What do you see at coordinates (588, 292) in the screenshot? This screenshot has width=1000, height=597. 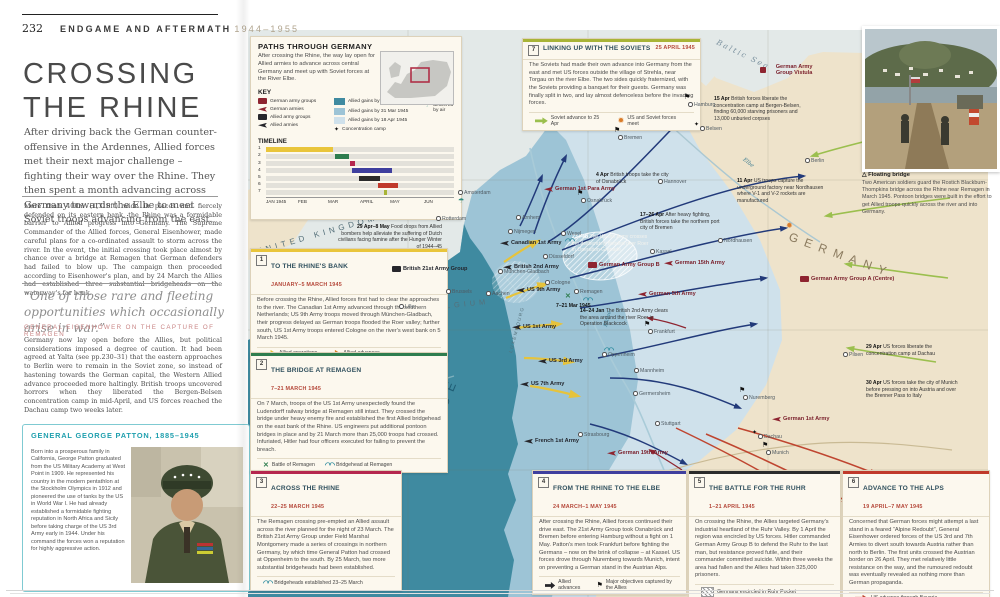 I see `place-remagen: Remagen` at bounding box center [588, 292].